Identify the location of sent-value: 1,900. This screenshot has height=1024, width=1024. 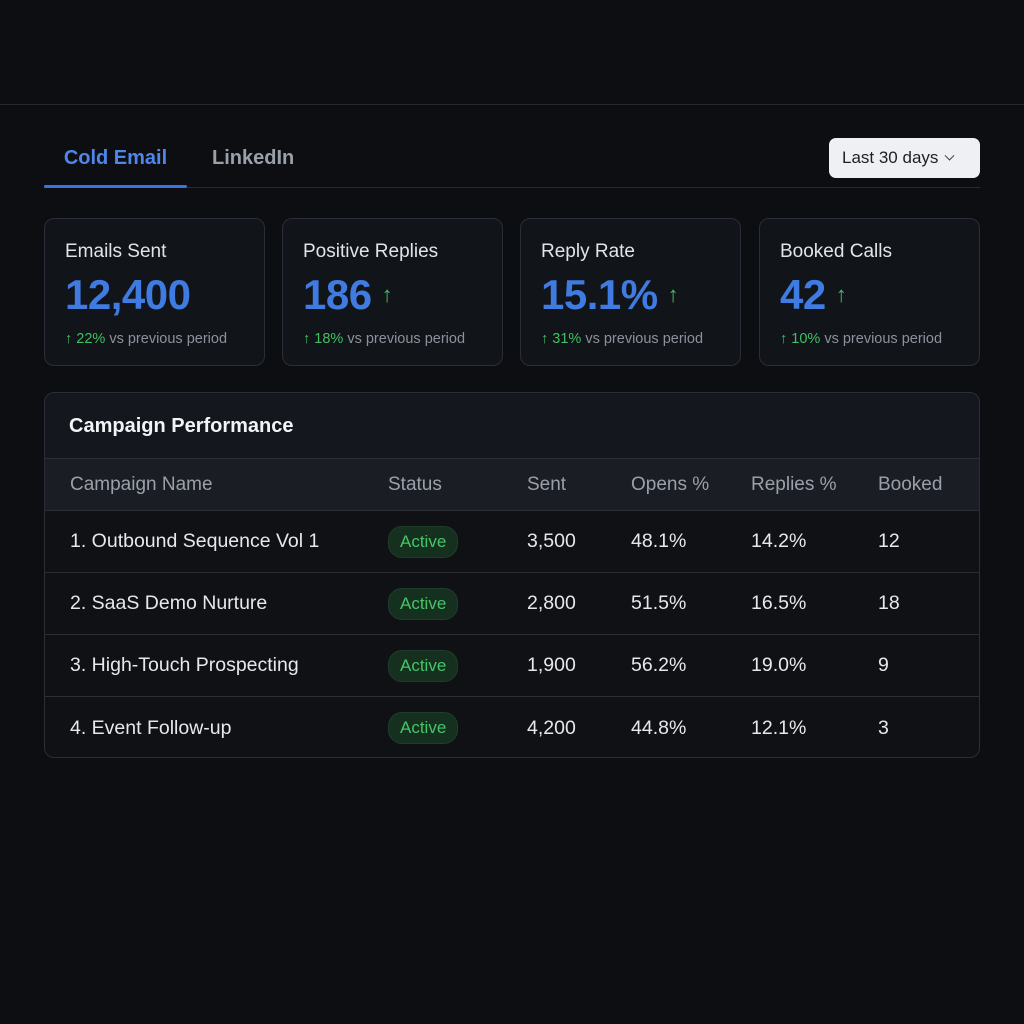
(551, 665).